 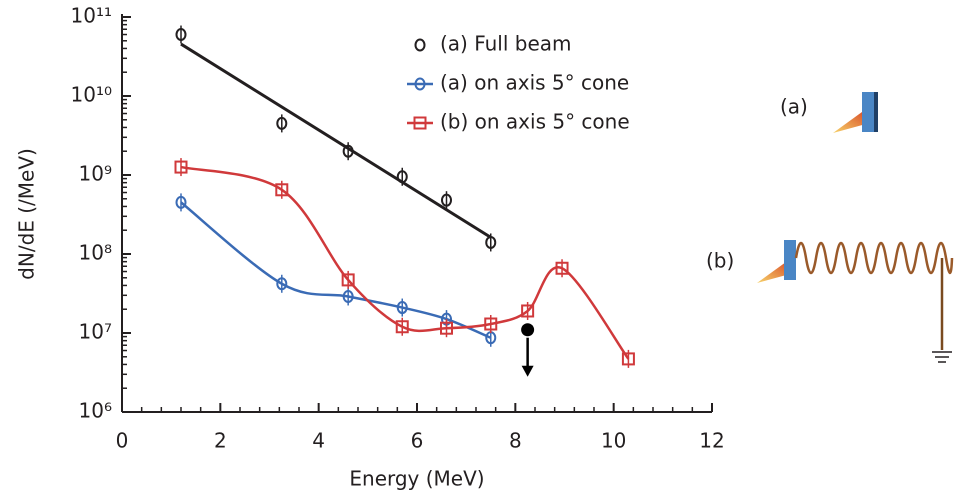 What do you see at coordinates (27, 214) in the screenshot?
I see `y-axis-label: dN/dE (/MeV)` at bounding box center [27, 214].